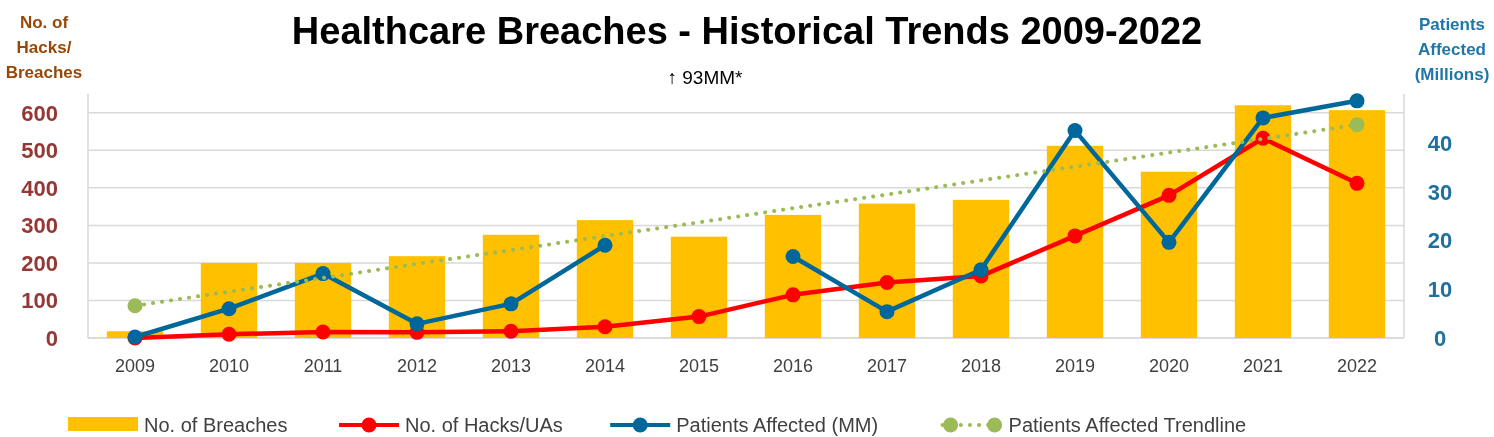 The image size is (1494, 437). I want to click on x-tick-label: 2021, so click(1263, 366).